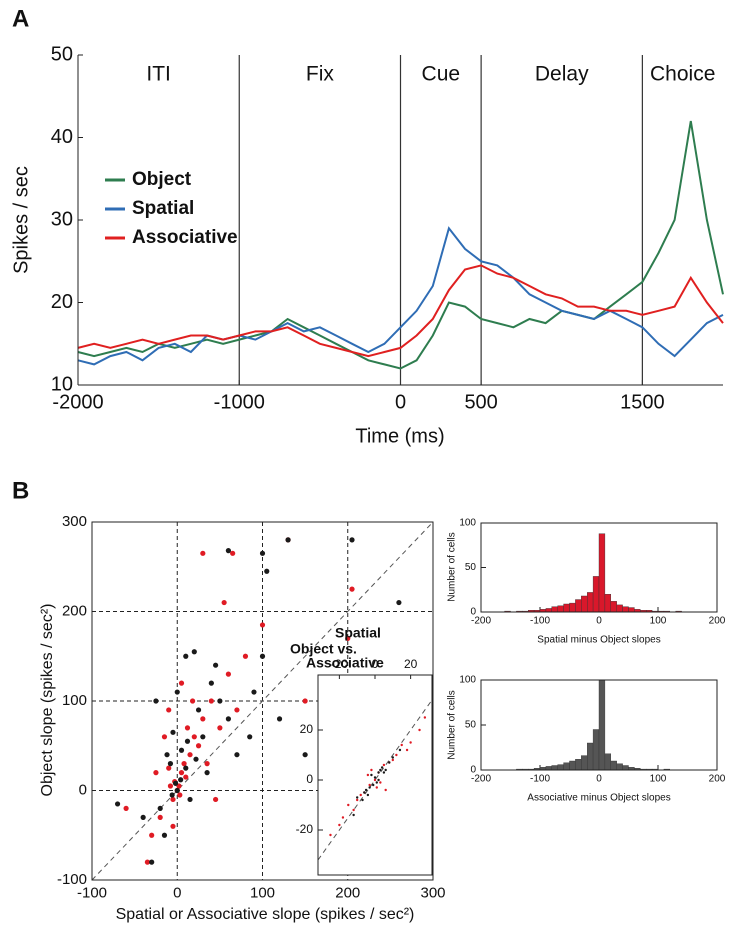 The width and height of the screenshot is (750, 933). What do you see at coordinates (481, 779) in the screenshot?
I see `x-tick-label: -200` at bounding box center [481, 779].